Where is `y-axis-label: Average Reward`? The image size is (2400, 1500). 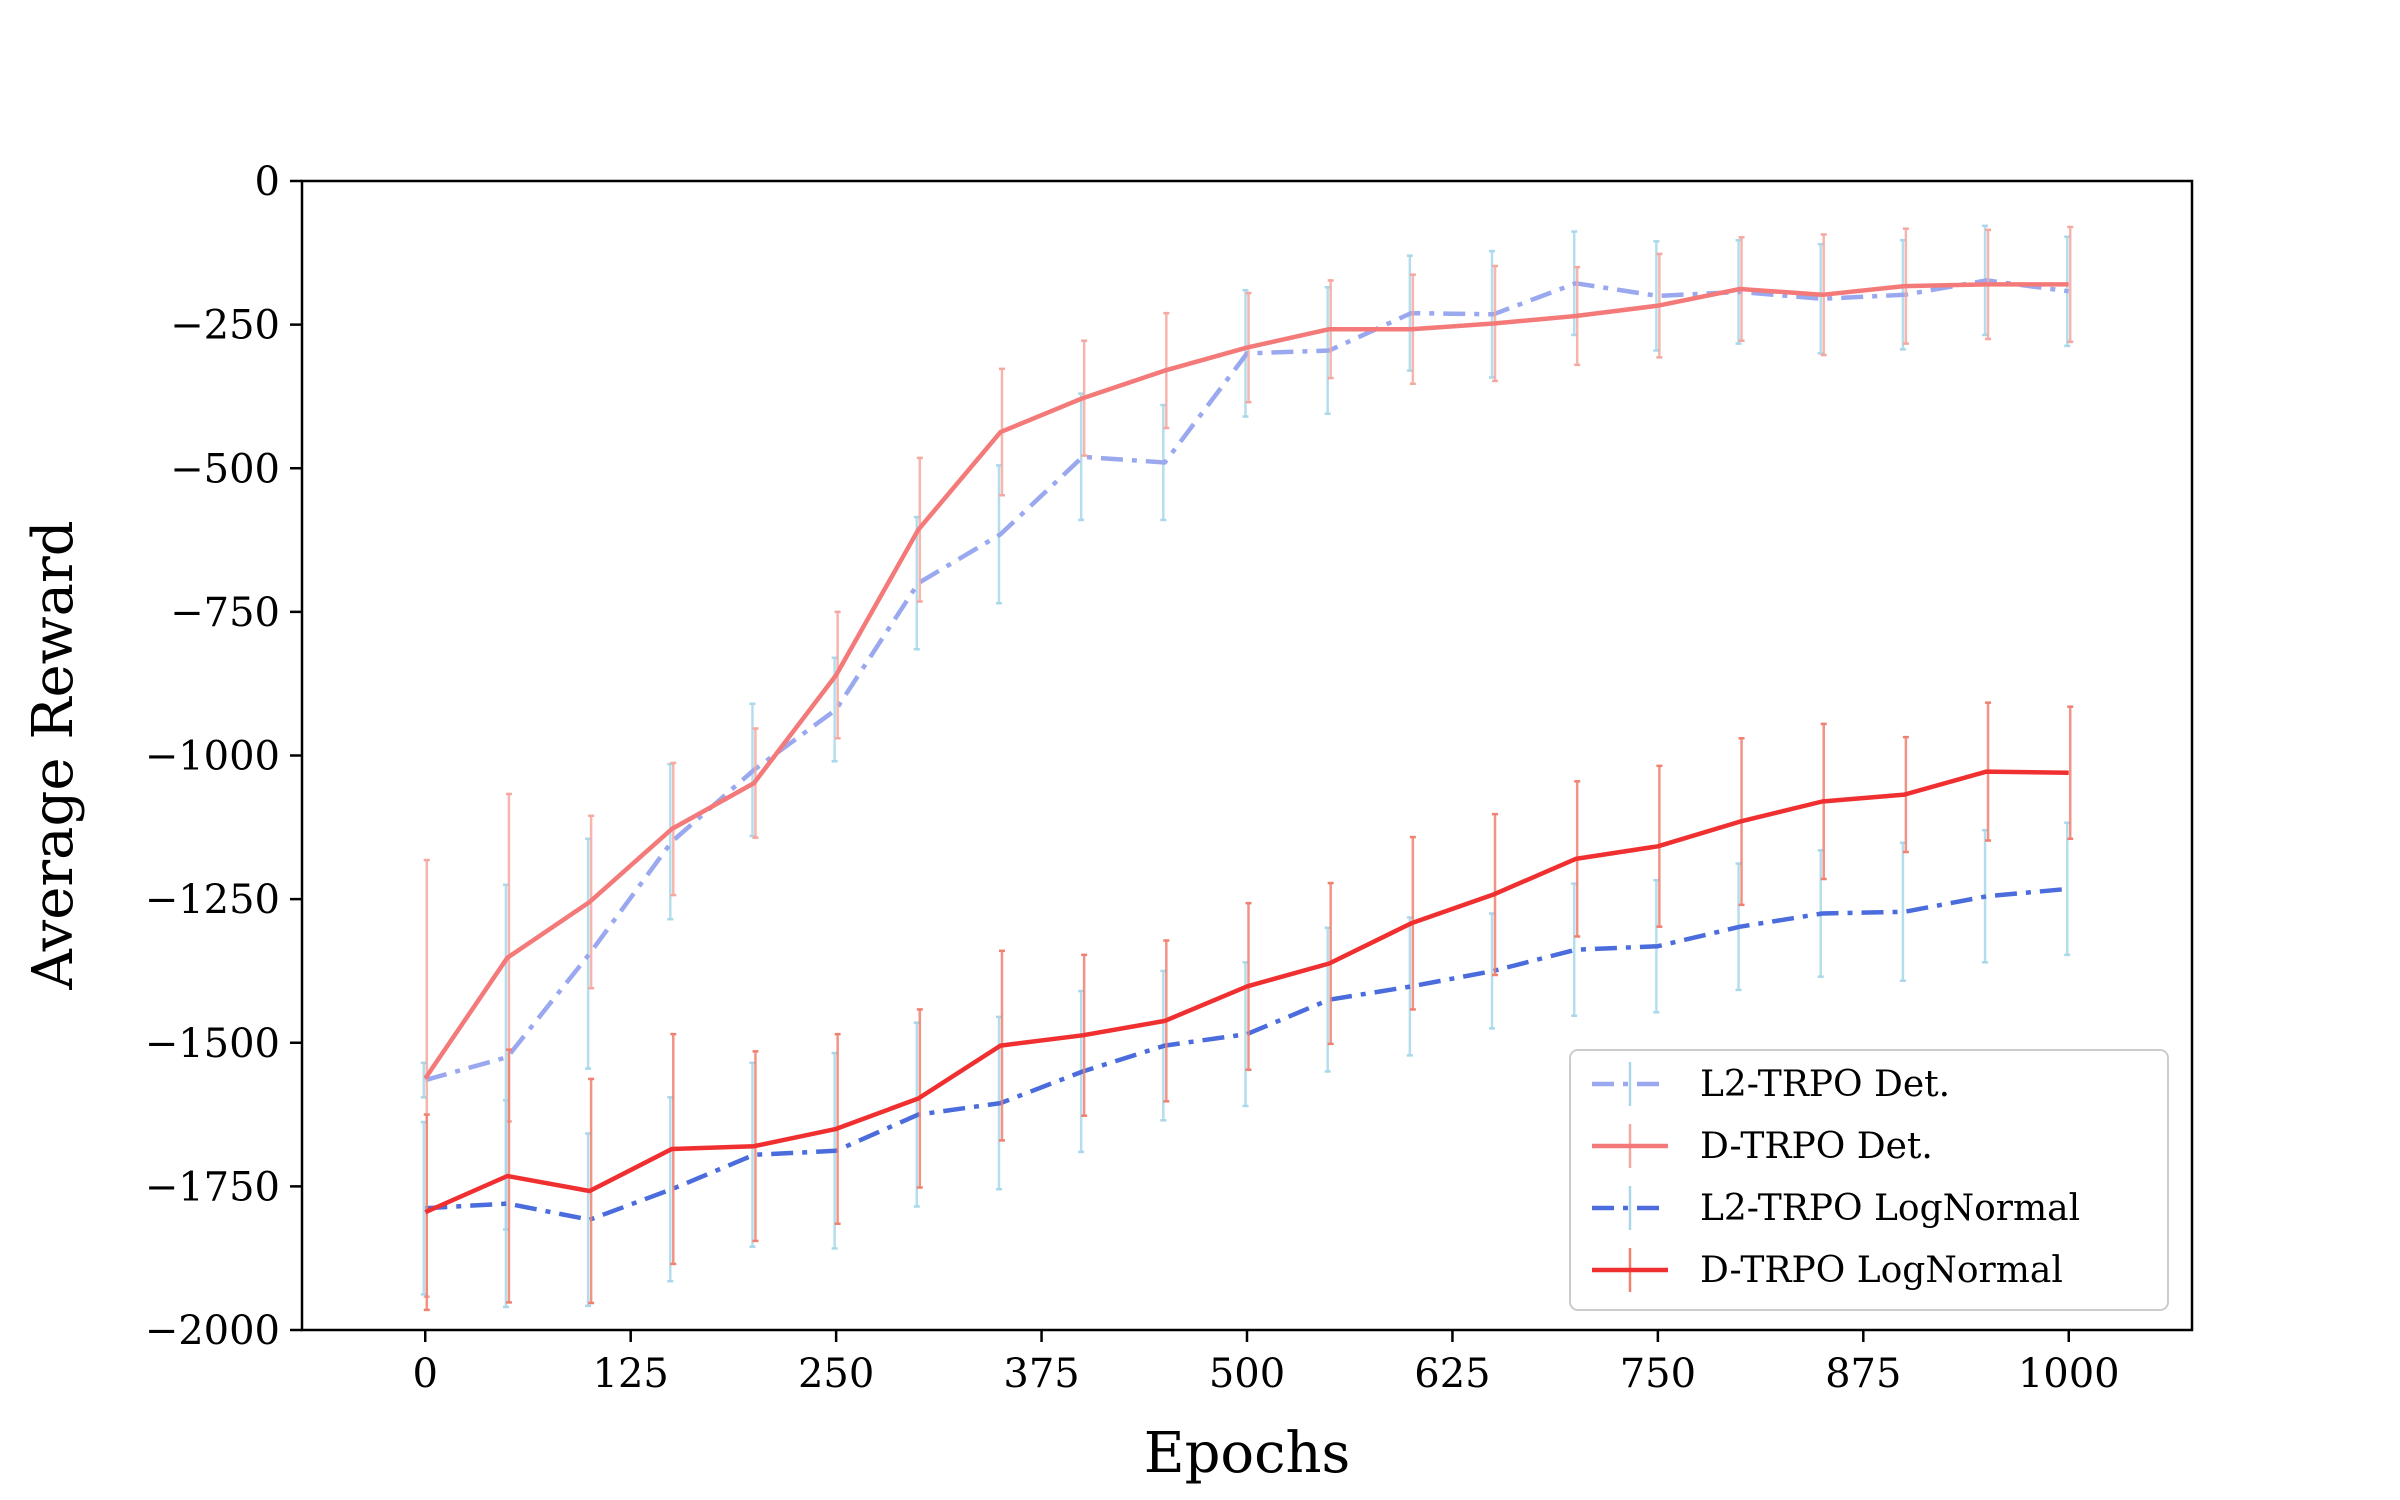
y-axis-label: Average Reward is located at coordinates (53, 755).